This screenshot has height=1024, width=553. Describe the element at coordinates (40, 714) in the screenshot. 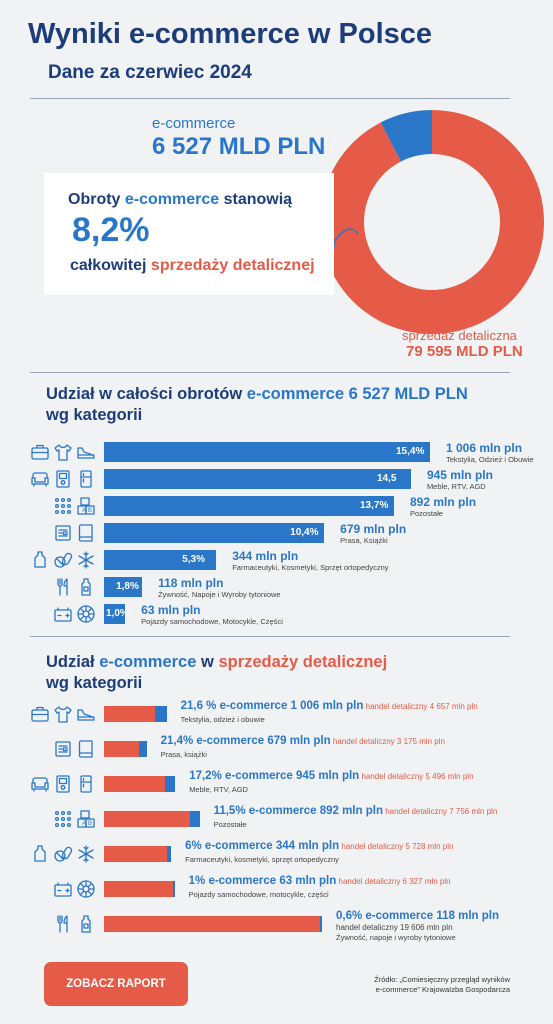

I see `suitcase-icon` at that location.